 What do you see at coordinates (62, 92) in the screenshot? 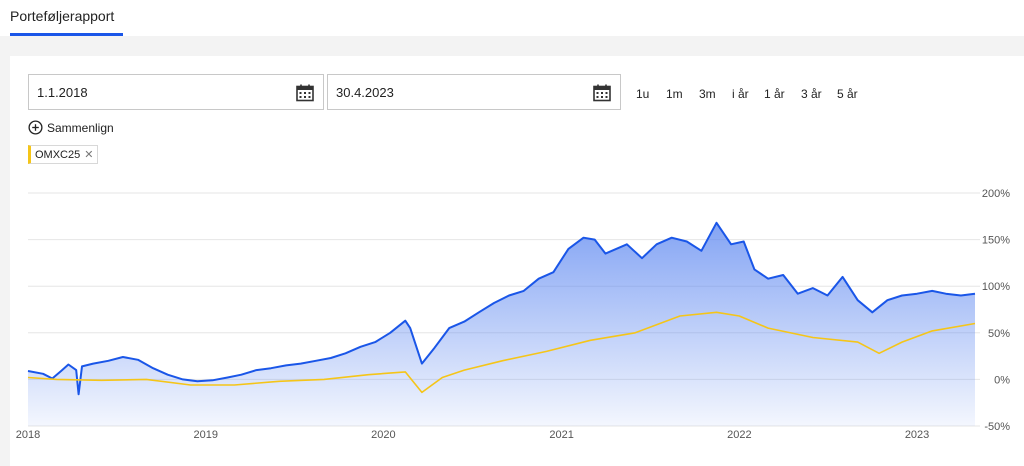
I see `start-date-value: 1.1.2018` at bounding box center [62, 92].